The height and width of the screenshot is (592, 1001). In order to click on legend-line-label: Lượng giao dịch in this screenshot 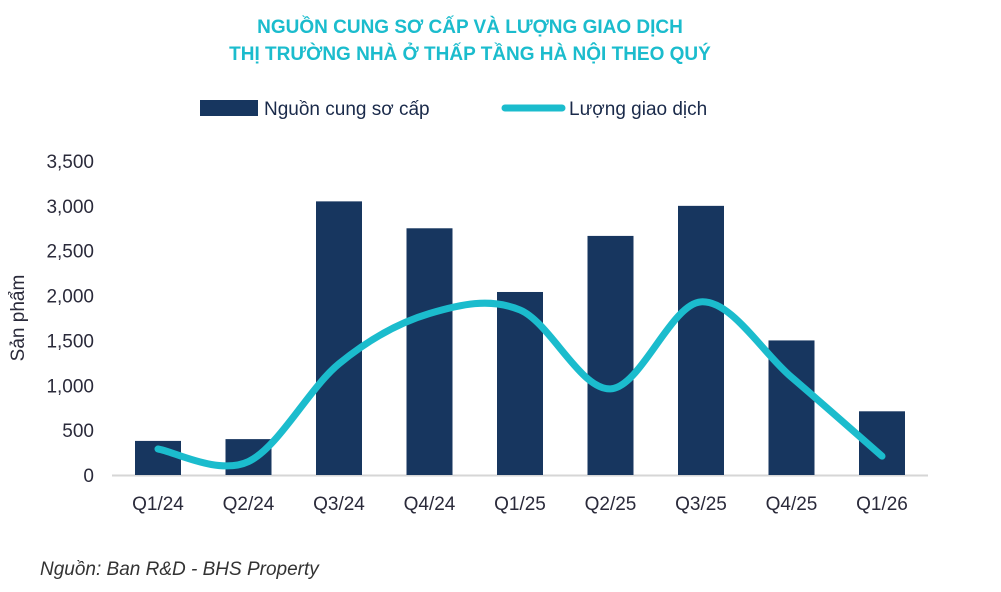, I will do `click(638, 109)`.